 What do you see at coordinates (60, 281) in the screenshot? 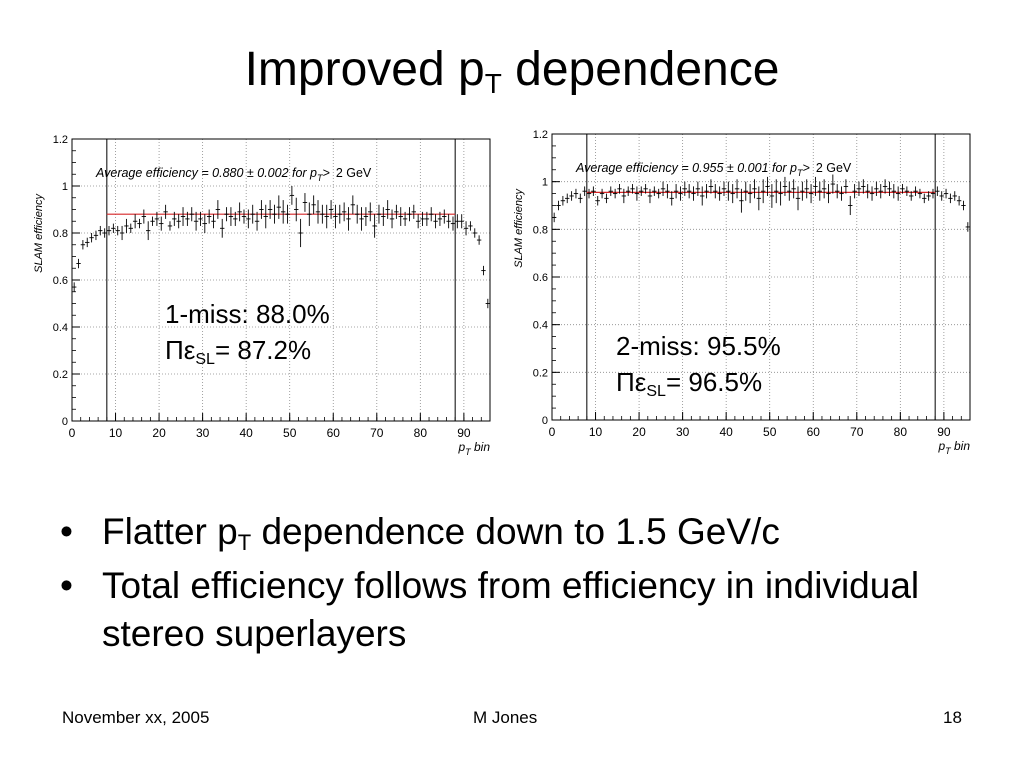
I see `y-tick-label: 0.6` at bounding box center [60, 281].